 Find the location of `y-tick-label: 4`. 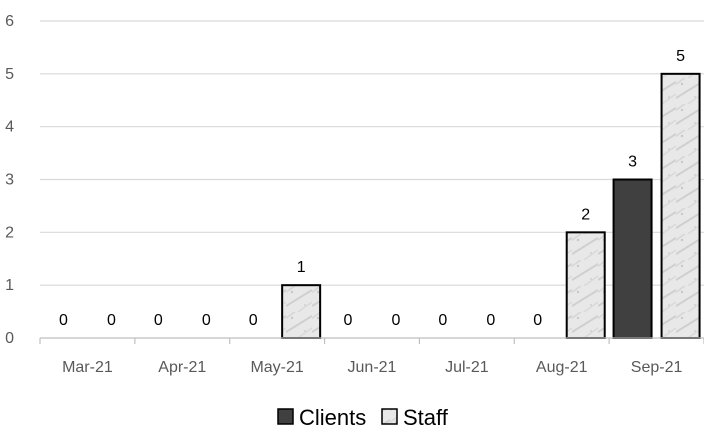

y-tick-label: 4 is located at coordinates (9, 127).